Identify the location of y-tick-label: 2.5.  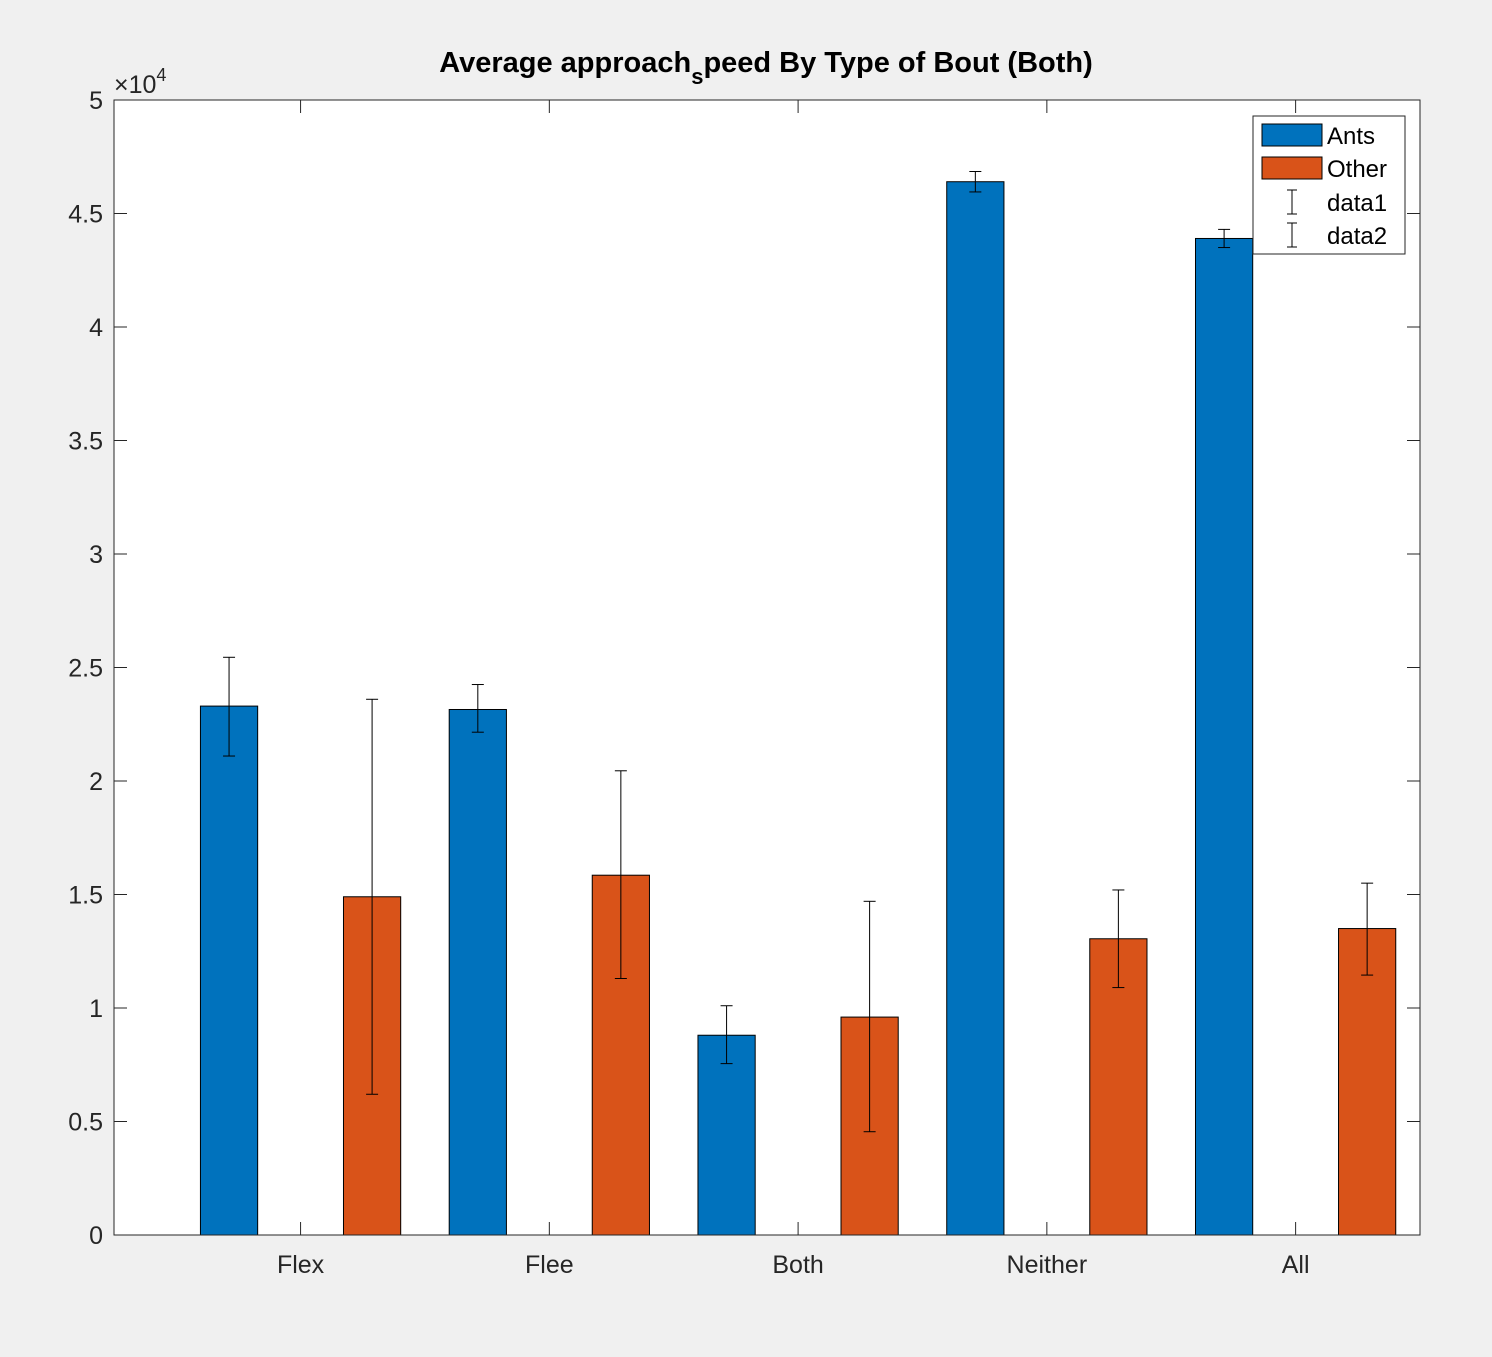
(85, 669).